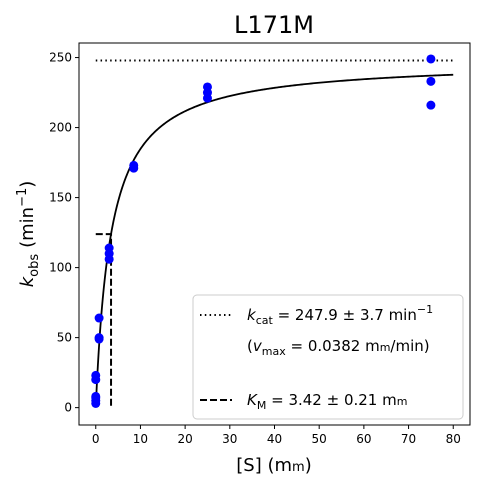 Image resolution: width=477 pixels, height=484 pixels. What do you see at coordinates (64, 338) in the screenshot?
I see `y-tick-label: 50` at bounding box center [64, 338].